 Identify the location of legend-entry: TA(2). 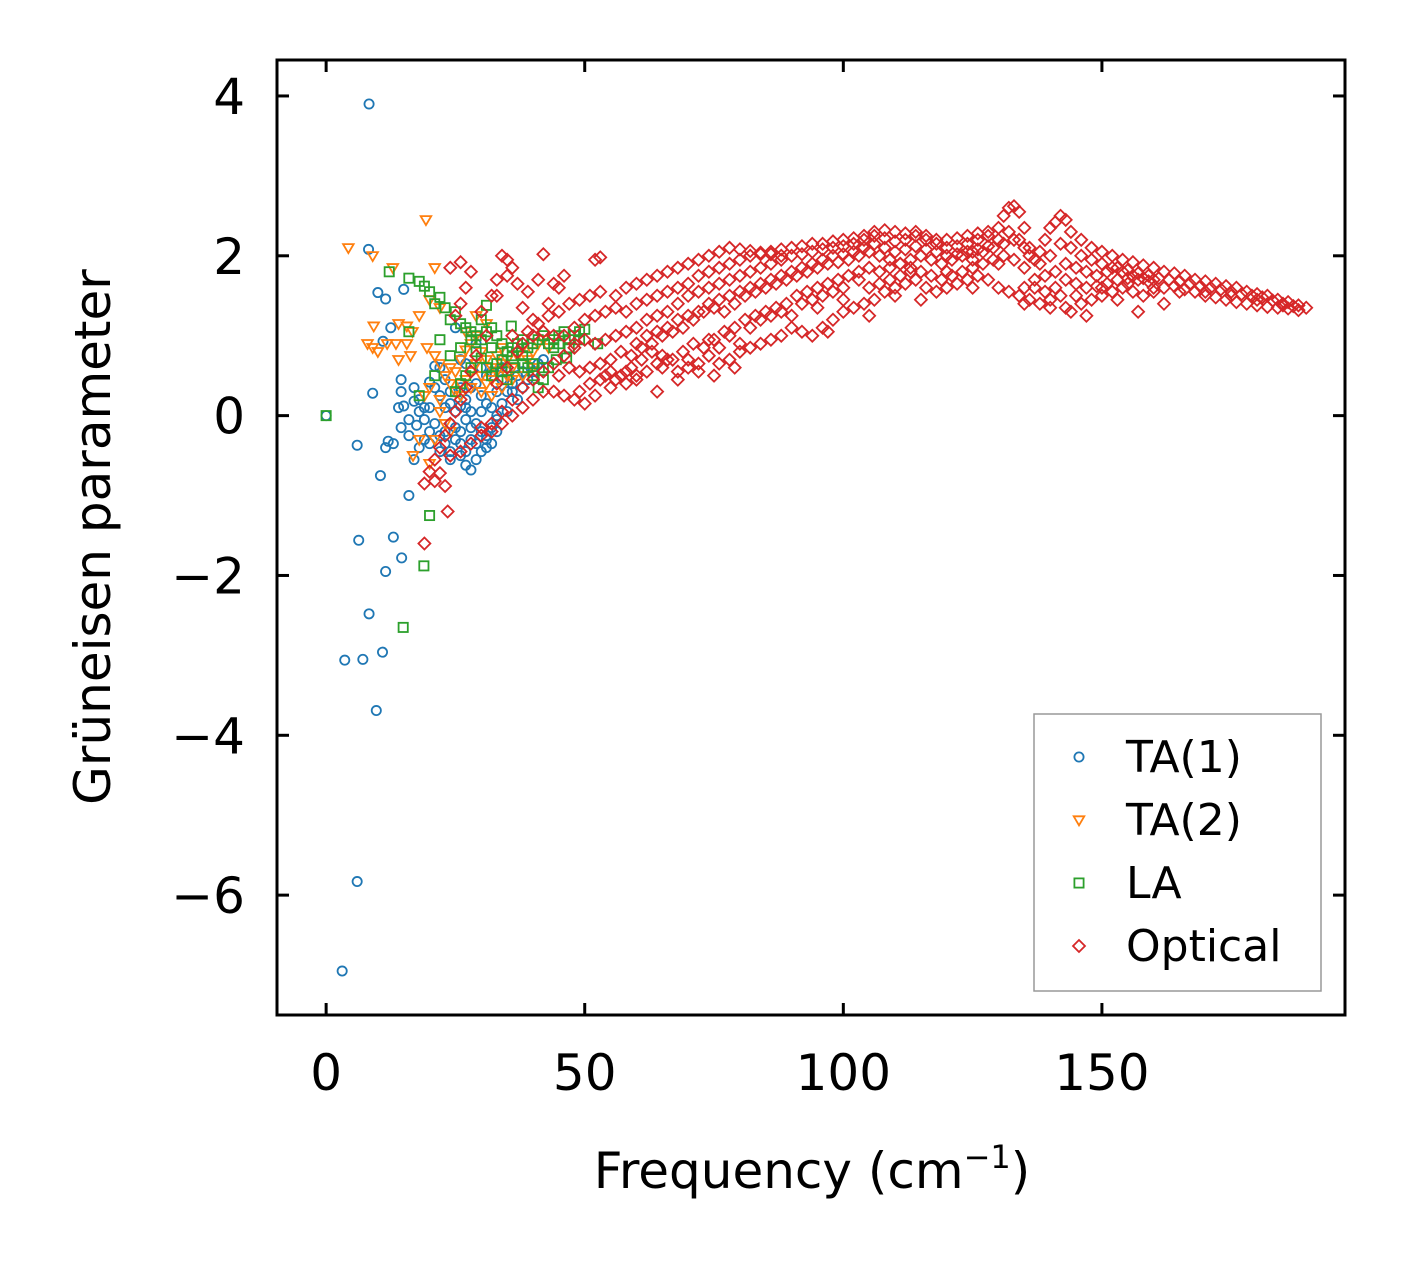
(1157, 820).